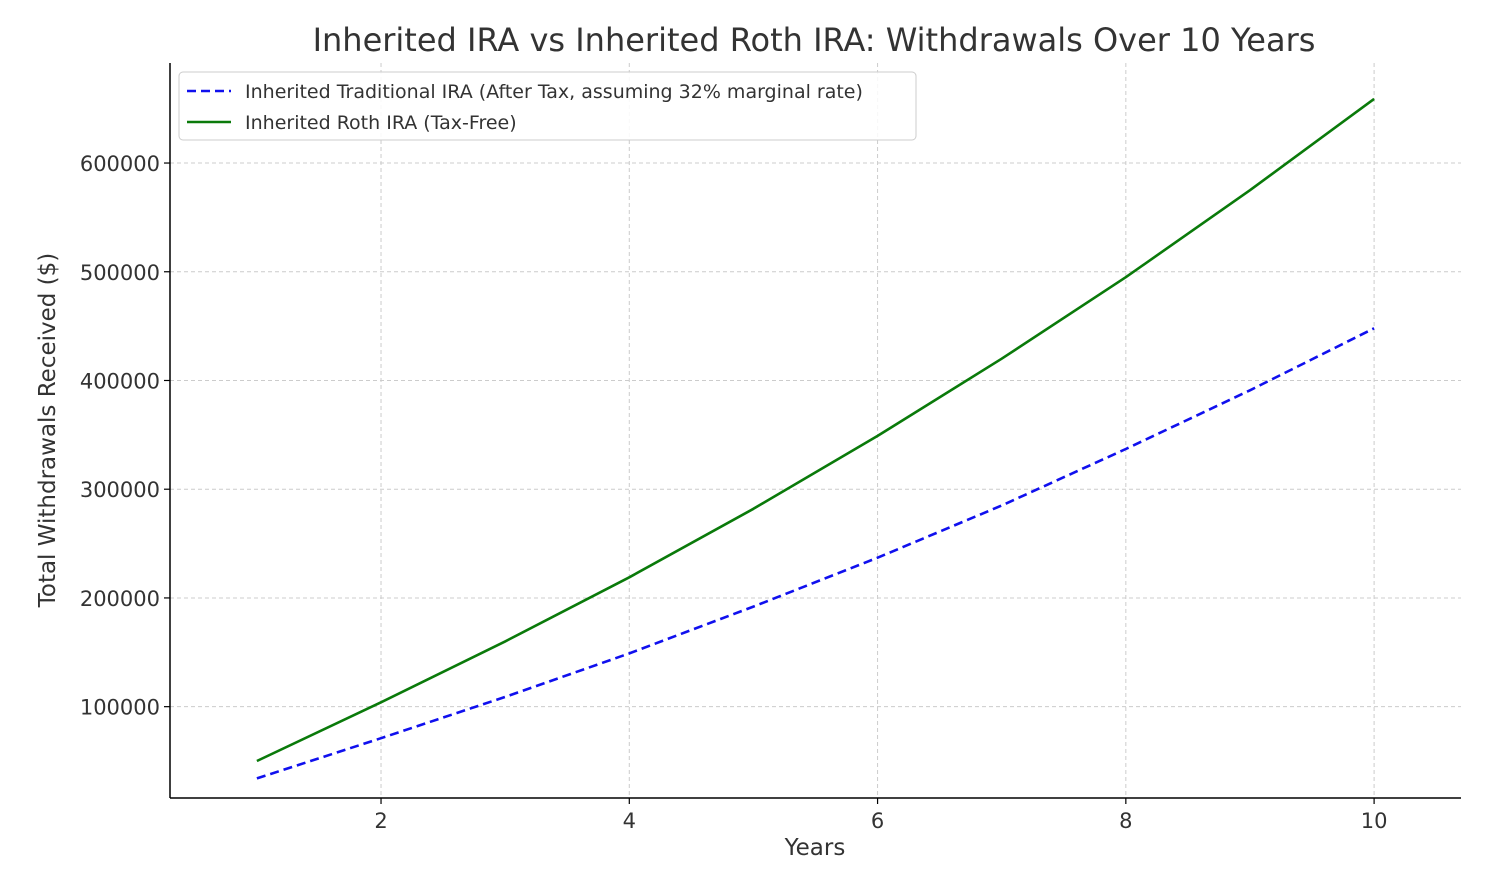  I want to click on y-tick-label: 200000, so click(120, 599).